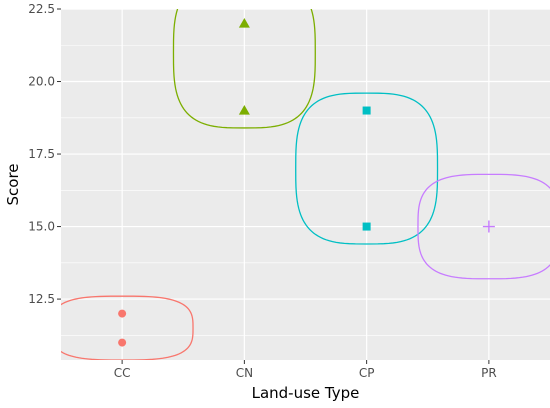  Describe the element at coordinates (306, 393) in the screenshot. I see `x-axis-title: Land-use Type` at that location.